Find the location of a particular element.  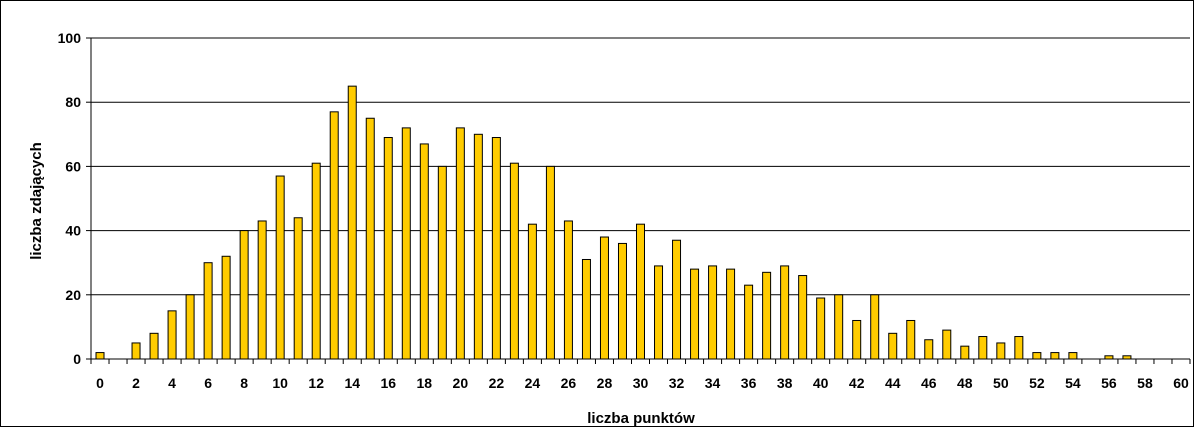

x-tick-label: 28 is located at coordinates (605, 383).